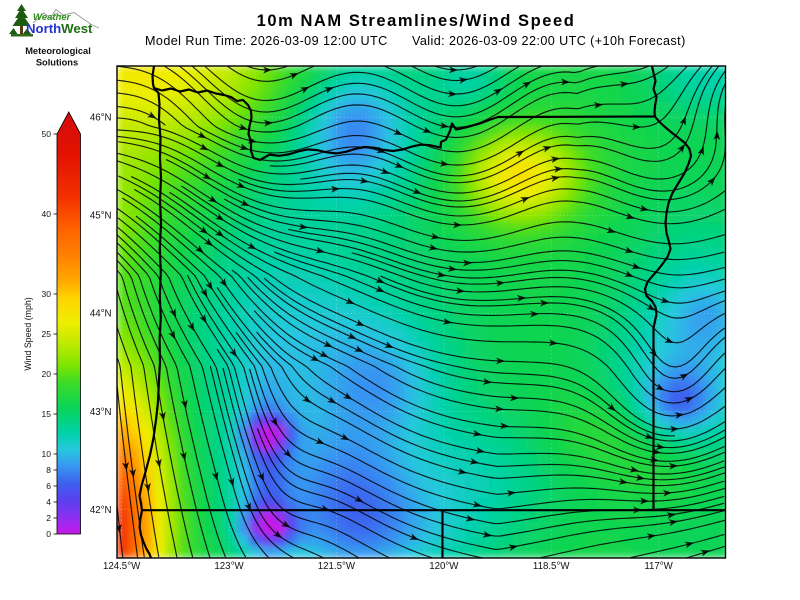 The image size is (800, 600). What do you see at coordinates (48, 534) in the screenshot?
I see `svg-text: 0` at bounding box center [48, 534].